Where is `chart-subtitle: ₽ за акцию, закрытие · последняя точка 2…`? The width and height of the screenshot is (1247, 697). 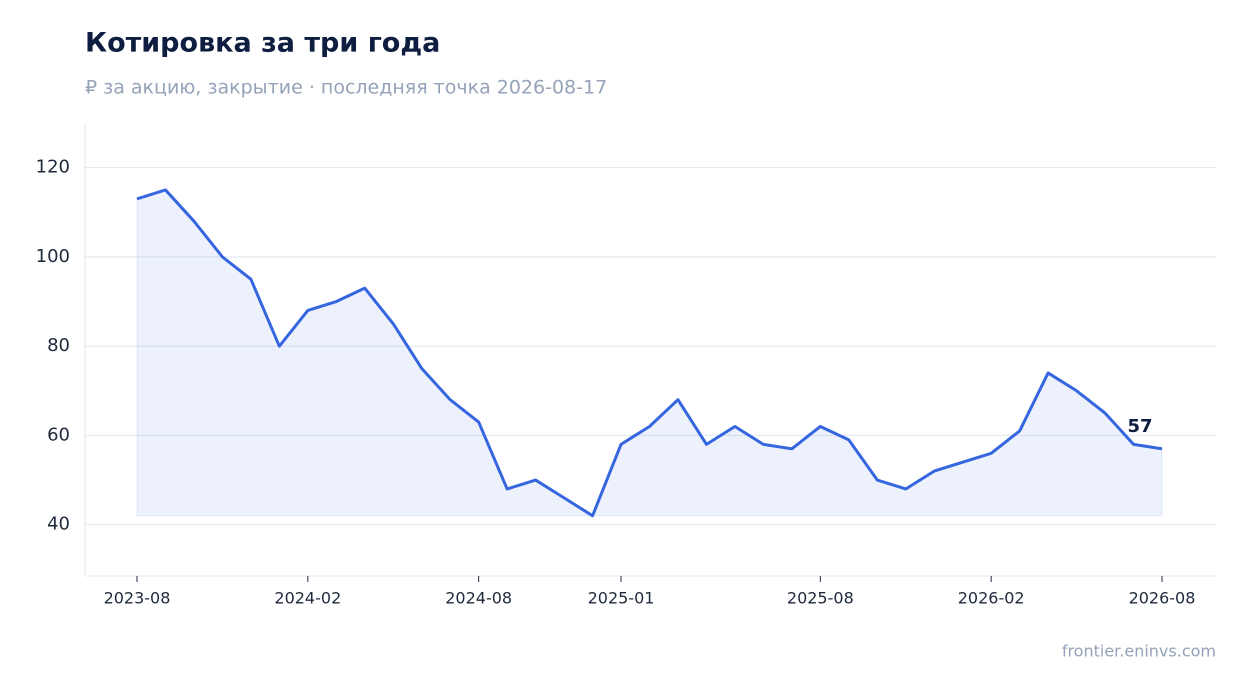 chart-subtitle: ₽ за акцию, закрытие · последняя точка 2… is located at coordinates (346, 88).